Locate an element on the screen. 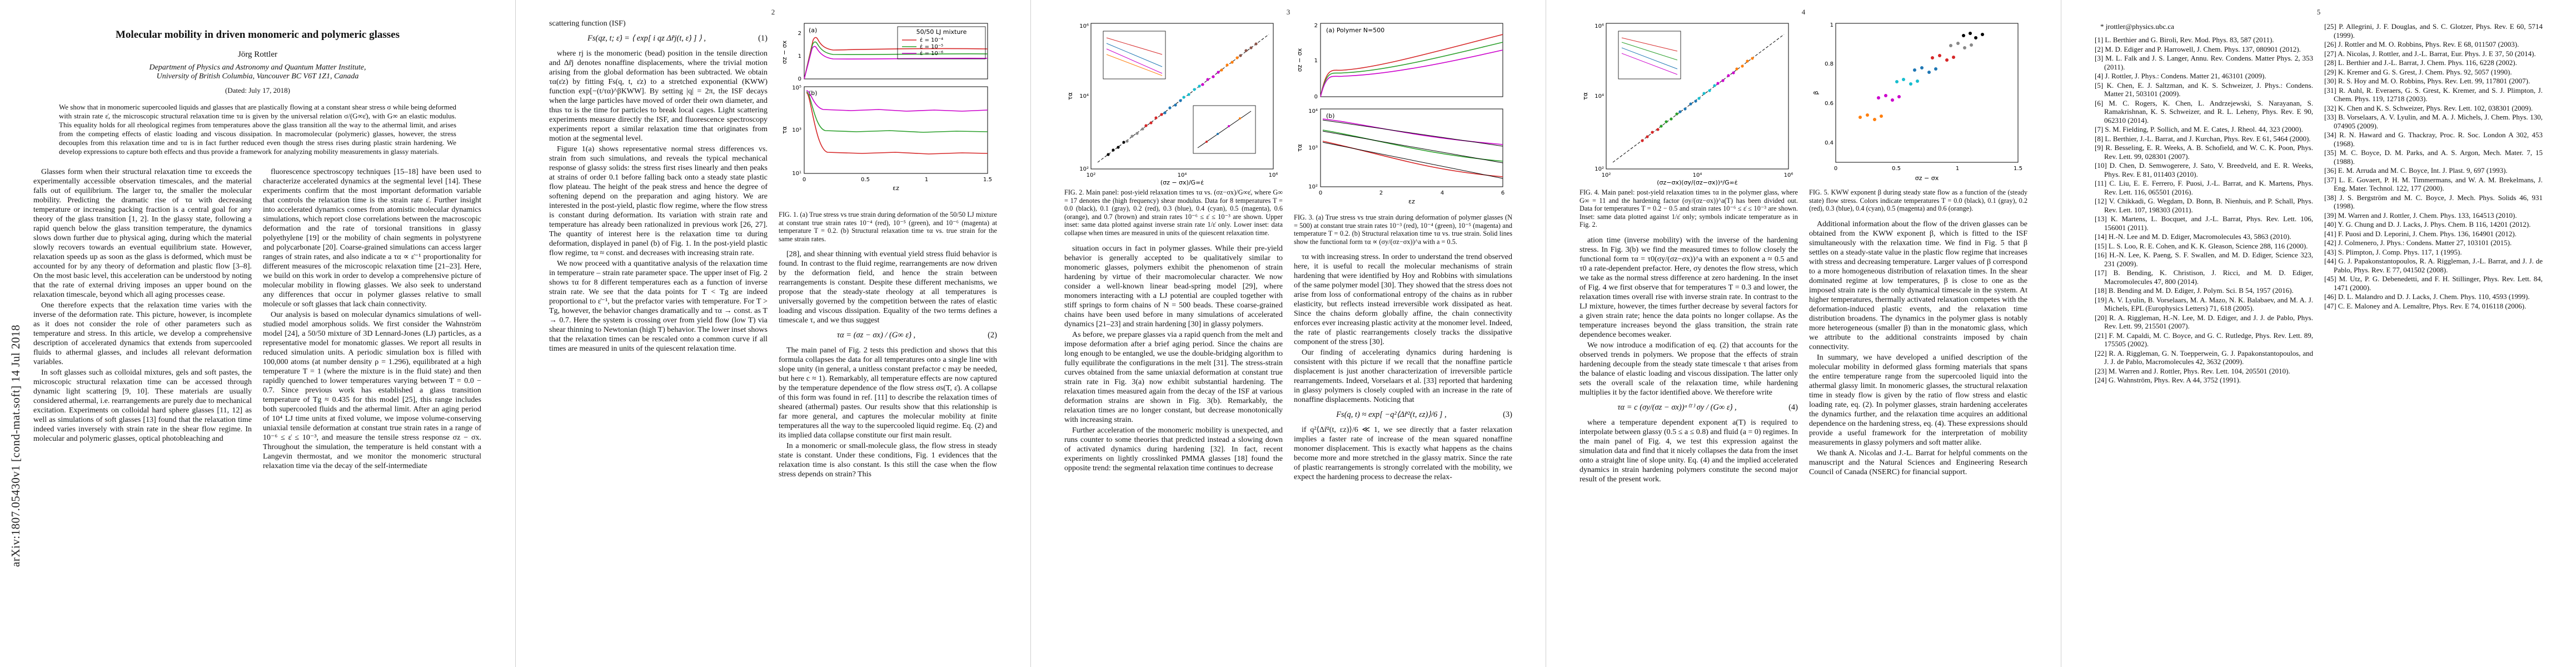 The image size is (2576, 667). equation-number: (4) is located at coordinates (1793, 407).